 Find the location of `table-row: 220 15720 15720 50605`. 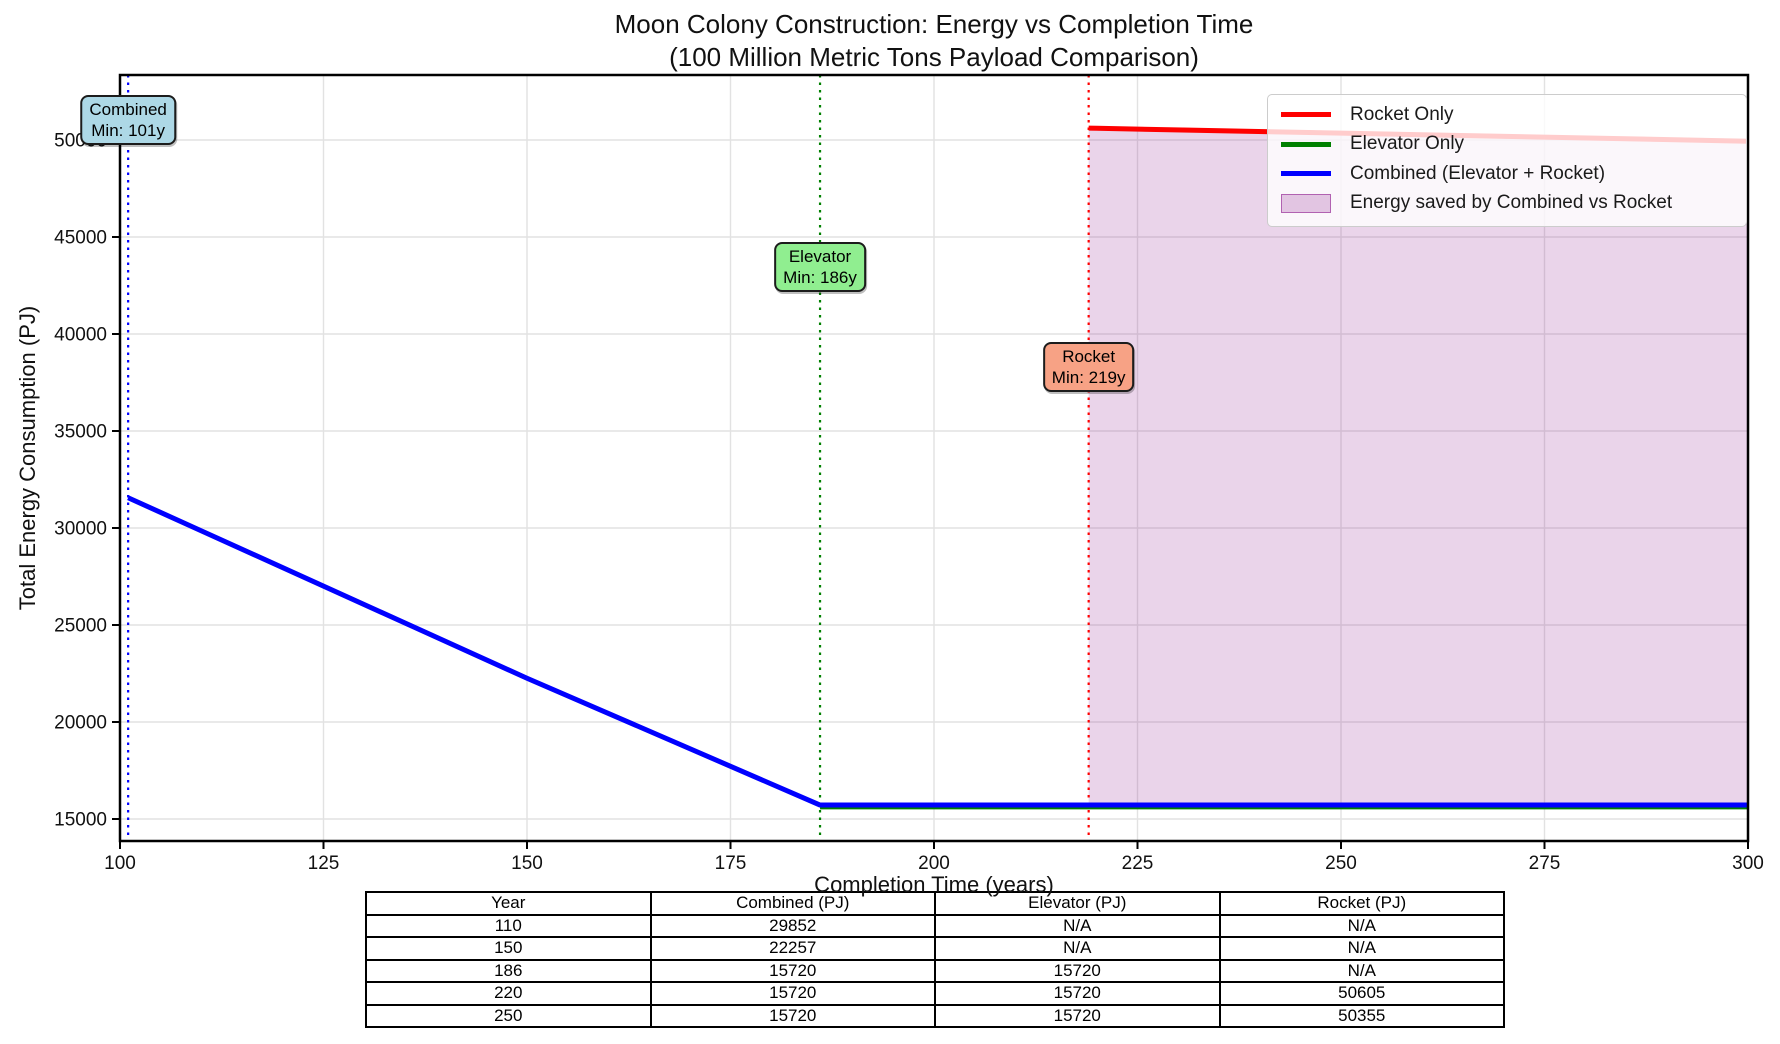

table-row: 220 15720 15720 50605 is located at coordinates (935, 993).